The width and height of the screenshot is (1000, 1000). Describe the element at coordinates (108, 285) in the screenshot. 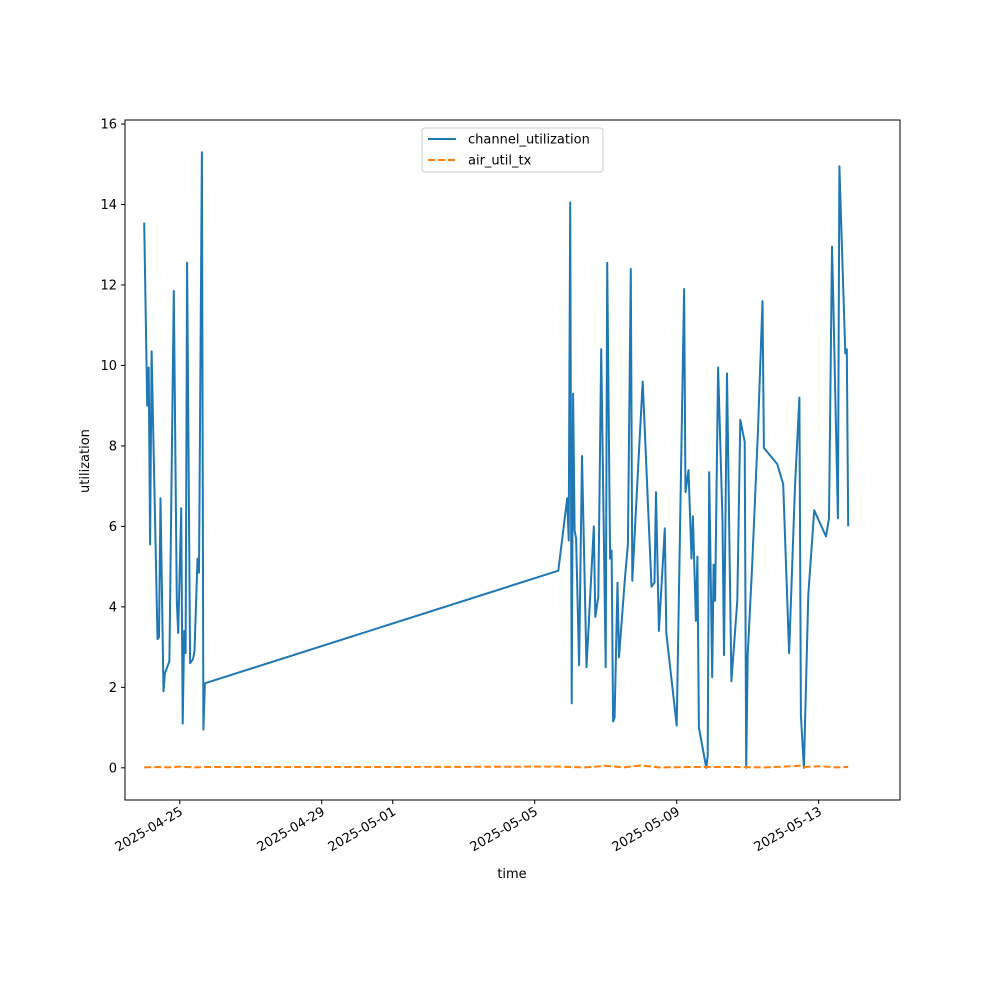

I see `y-tick-label: 12` at that location.